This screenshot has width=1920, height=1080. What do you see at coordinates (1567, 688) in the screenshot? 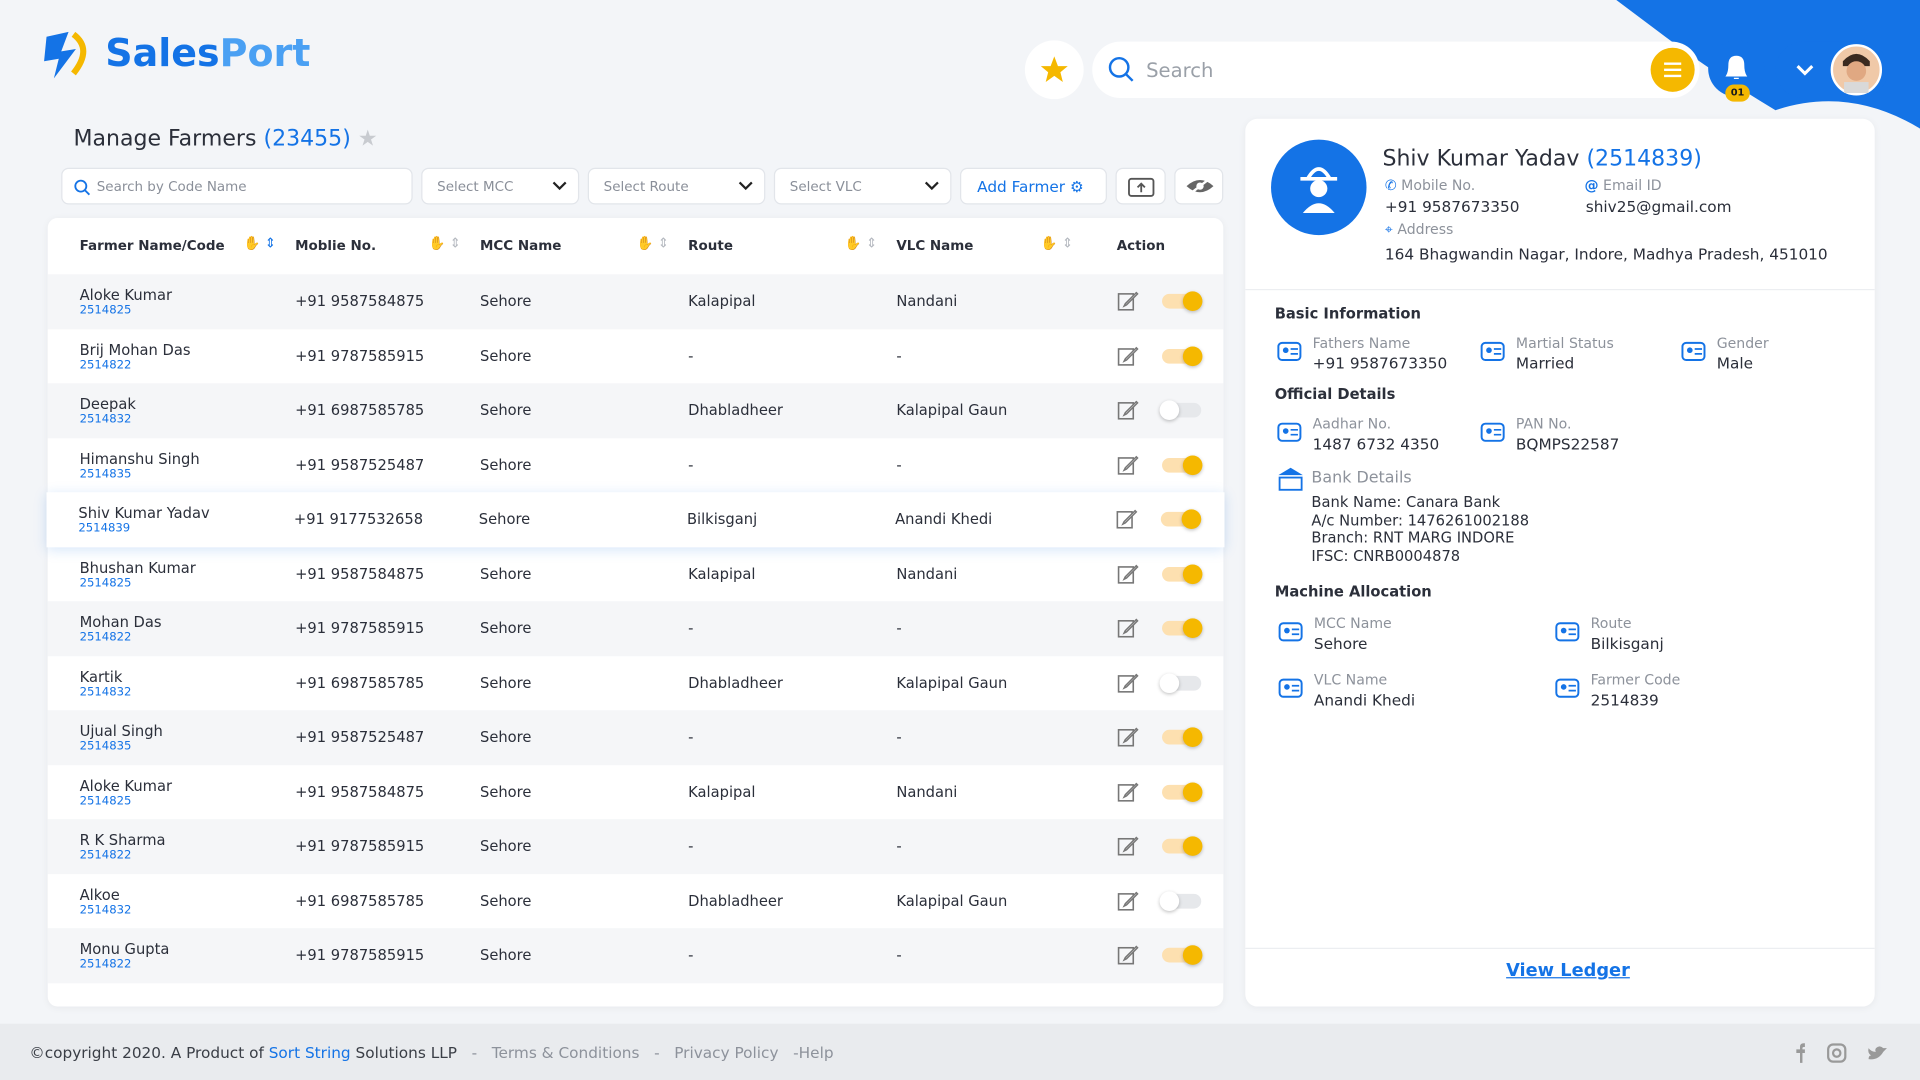
I see `field-icon` at bounding box center [1567, 688].